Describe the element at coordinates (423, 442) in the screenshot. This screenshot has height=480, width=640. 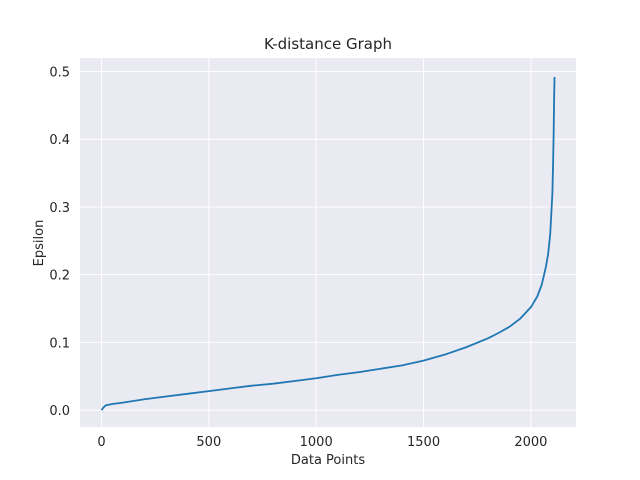
I see `x-tick-label: 1500` at that location.